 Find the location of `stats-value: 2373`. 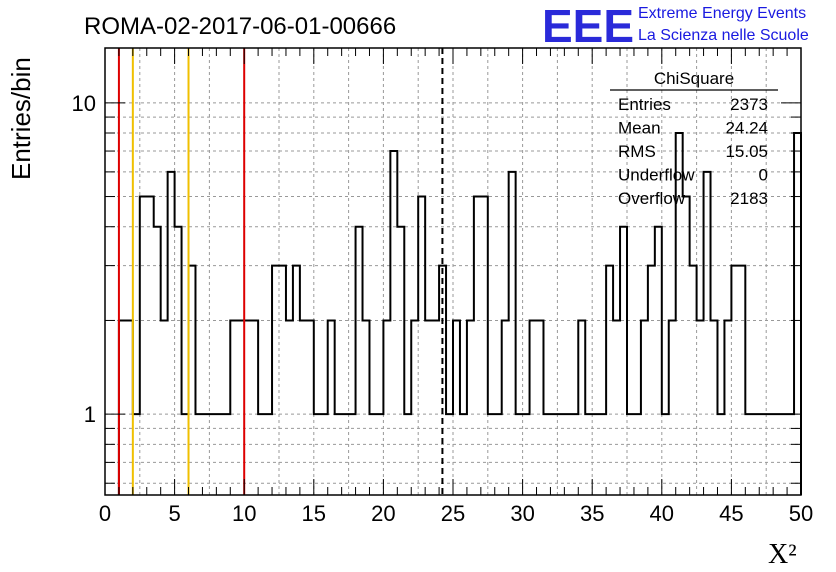

stats-value: 2373 is located at coordinates (749, 104).